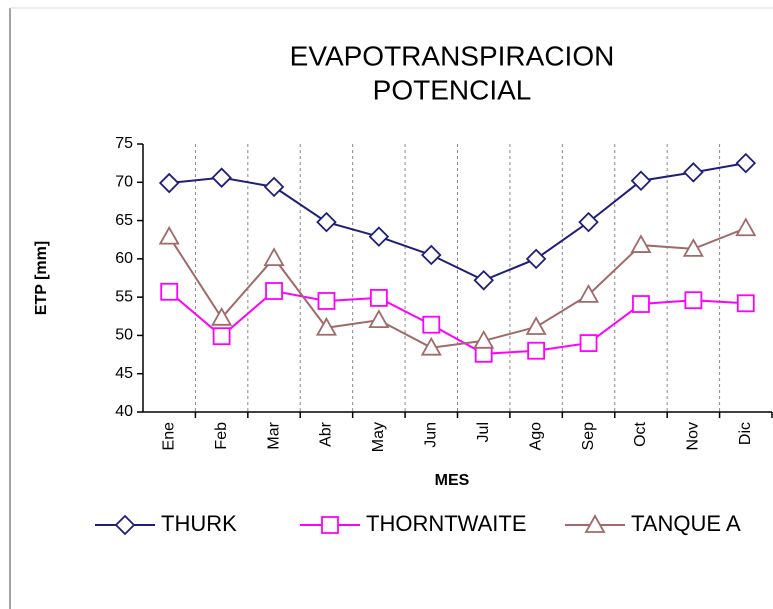 Image resolution: width=773 pixels, height=609 pixels. What do you see at coordinates (431, 435) in the screenshot?
I see `x-tick-label: Jun` at bounding box center [431, 435].